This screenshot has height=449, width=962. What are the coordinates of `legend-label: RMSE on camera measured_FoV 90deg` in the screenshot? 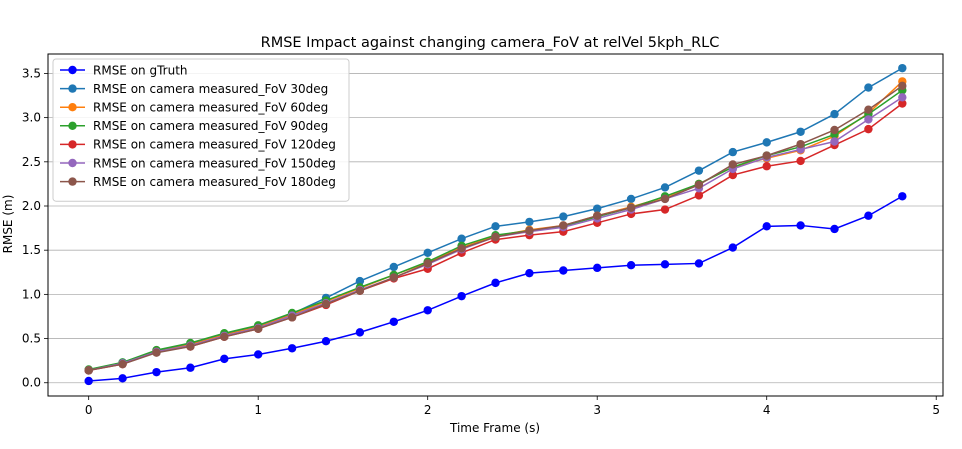 It's located at (210, 126).